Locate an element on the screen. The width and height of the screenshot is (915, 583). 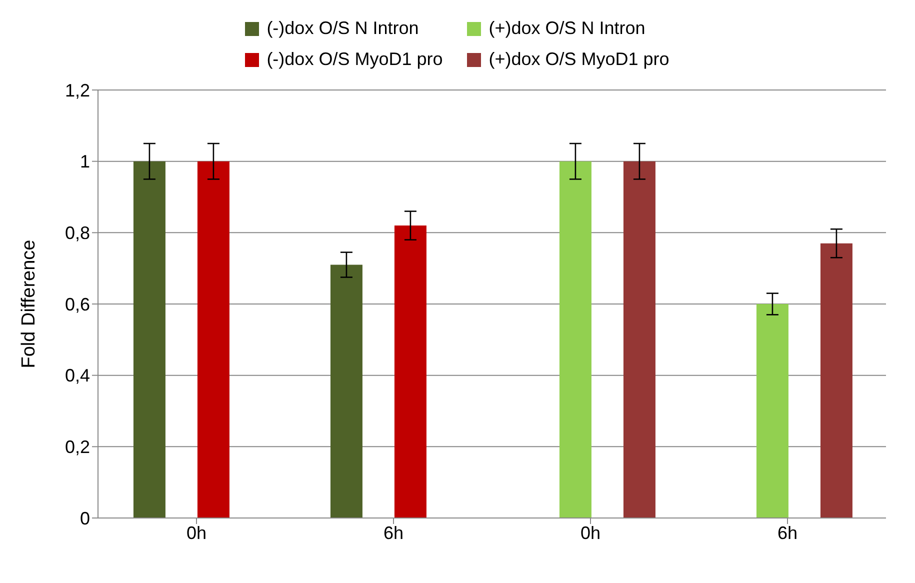
legend-label: (-)dox O/S MyoD1 pro is located at coordinates (354, 59).